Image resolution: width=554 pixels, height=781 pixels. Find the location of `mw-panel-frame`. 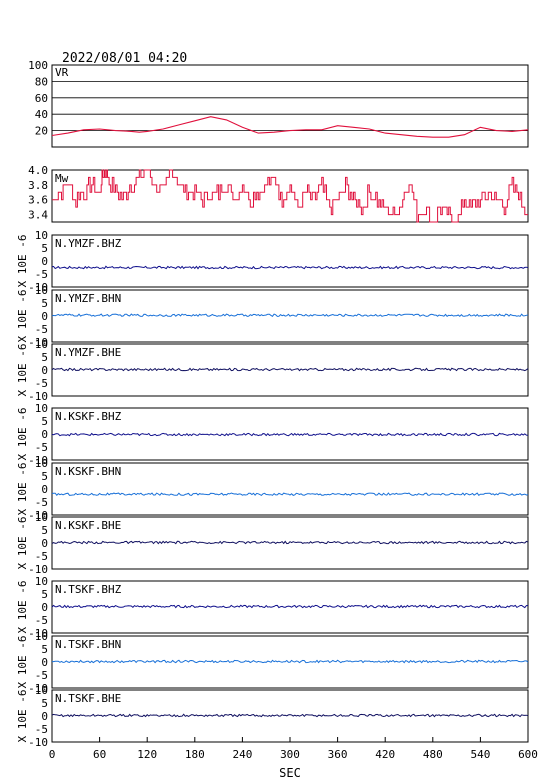

mw-panel-frame is located at coordinates (290, 196).